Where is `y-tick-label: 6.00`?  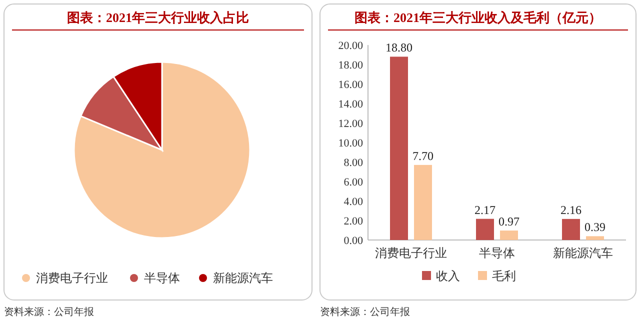
y-tick-label: 6.00 is located at coordinates (354, 182).